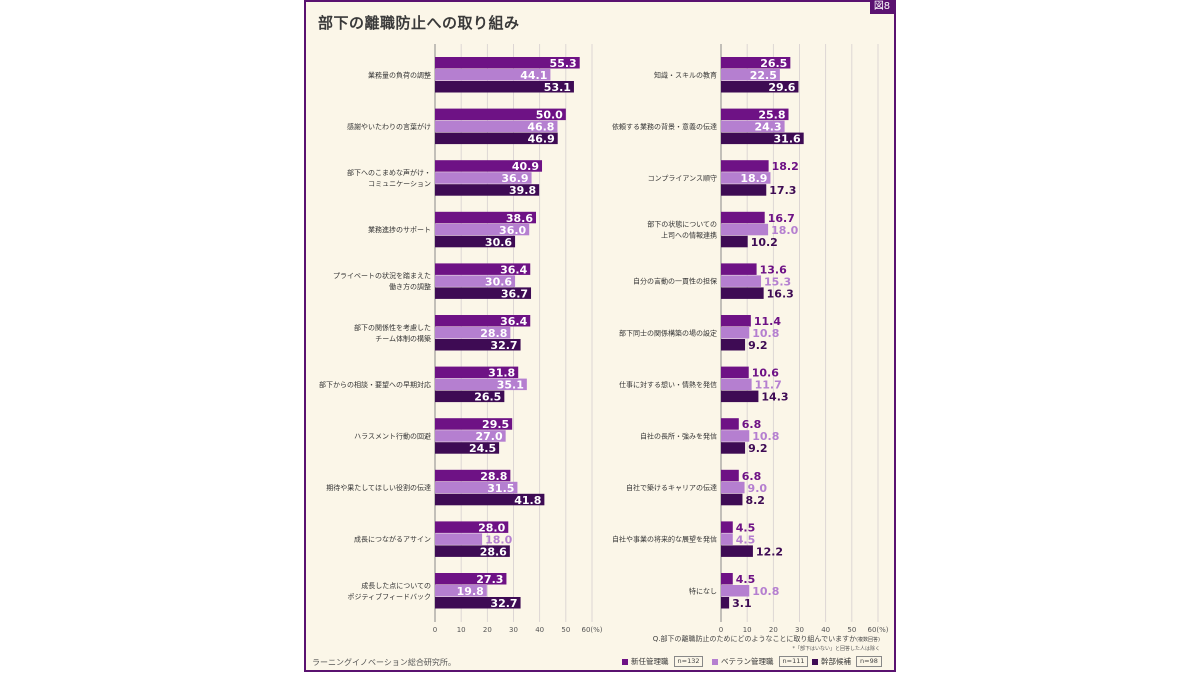 This screenshot has width=1200, height=675. I want to click on category-label: 自社の長所・強みを発信, so click(678, 435).